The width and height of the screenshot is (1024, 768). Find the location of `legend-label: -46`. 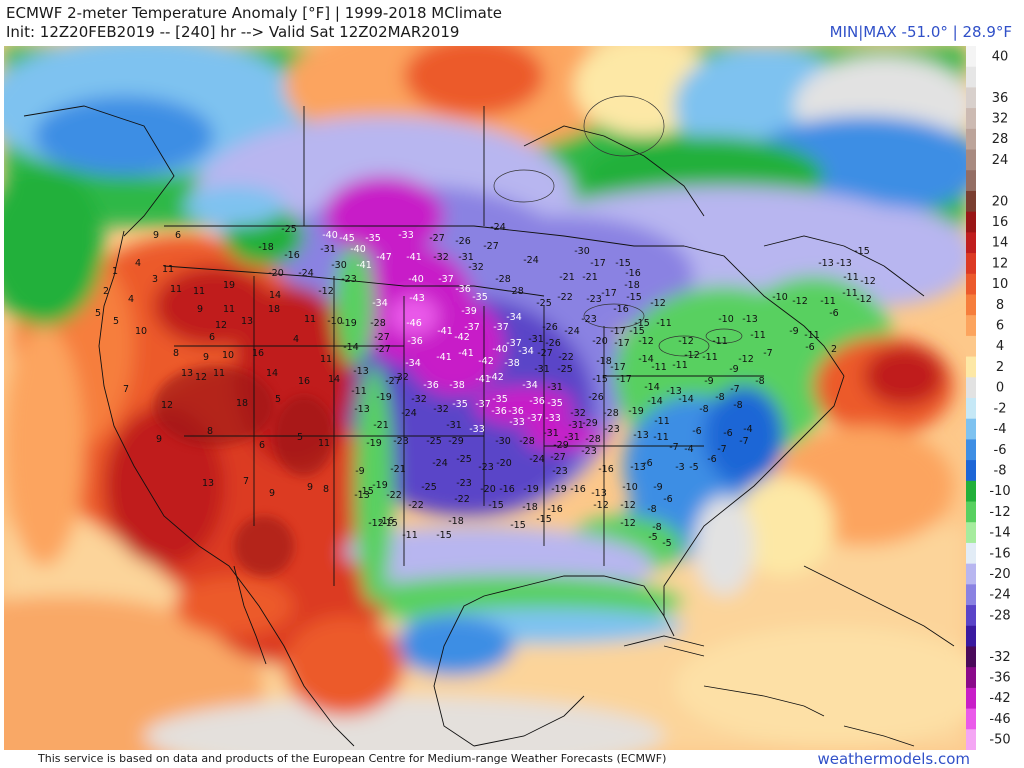

legend-label: -46 is located at coordinates (999, 719).